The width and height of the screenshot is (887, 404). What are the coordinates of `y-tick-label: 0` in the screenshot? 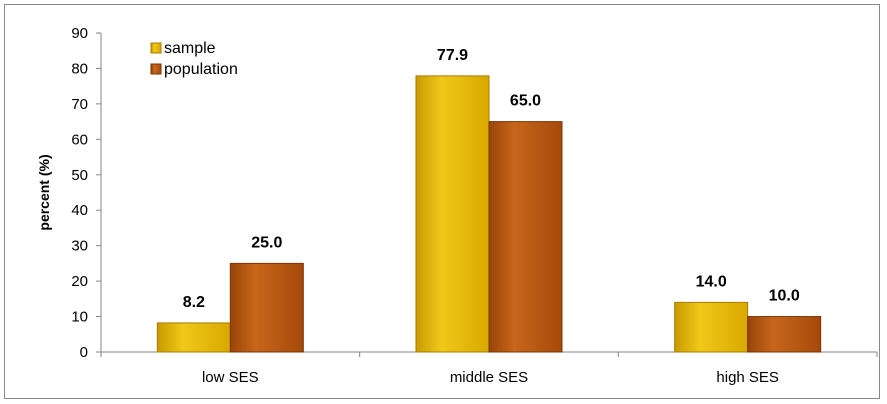 It's located at (84, 352).